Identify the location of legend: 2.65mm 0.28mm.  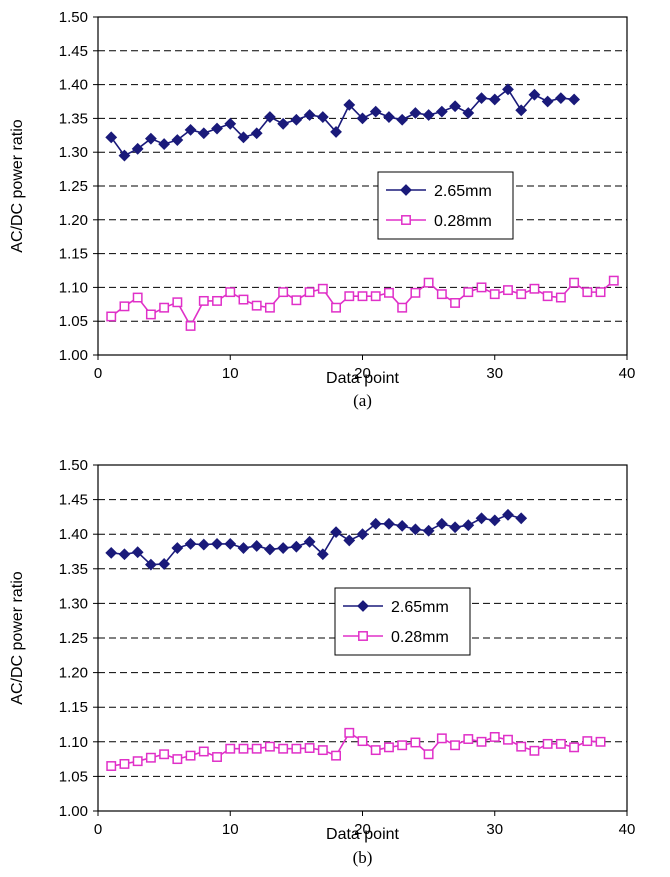
(445, 205).